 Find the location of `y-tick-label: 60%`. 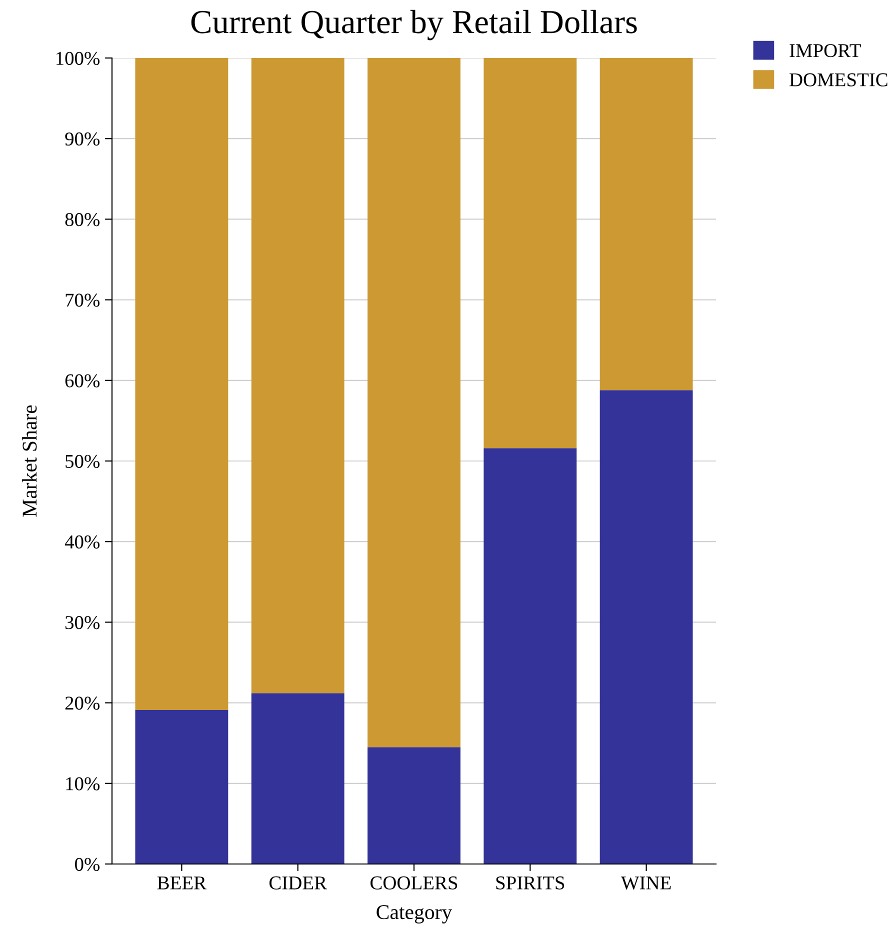

y-tick-label: 60% is located at coordinates (82, 381).